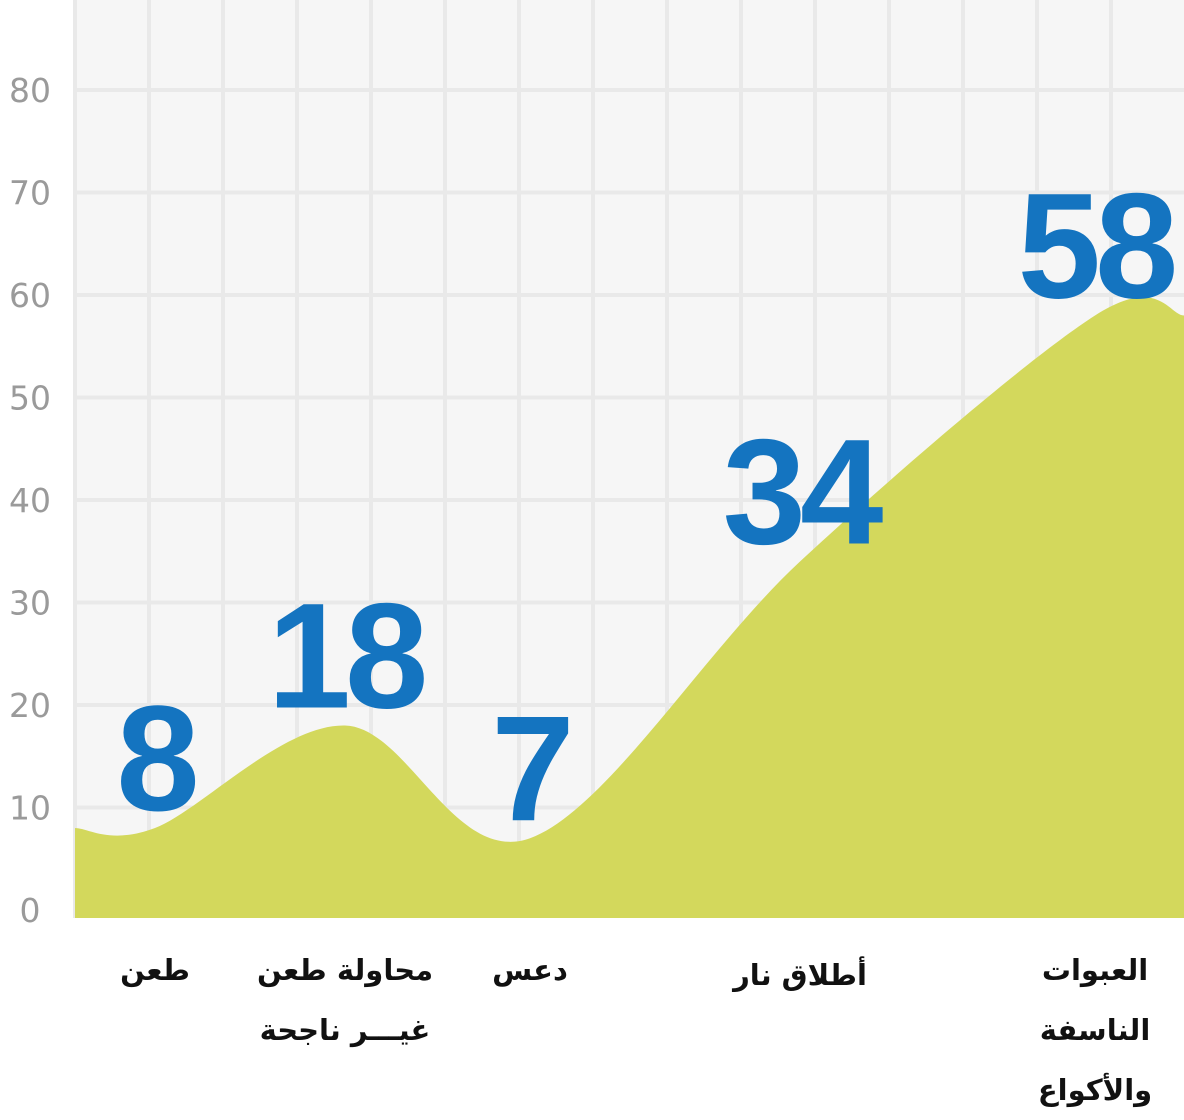 Image resolution: width=1184 pixels, height=1120 pixels. I want to click on category-label: العبوات الناسفة والأكواع, so click(1095, 1030).